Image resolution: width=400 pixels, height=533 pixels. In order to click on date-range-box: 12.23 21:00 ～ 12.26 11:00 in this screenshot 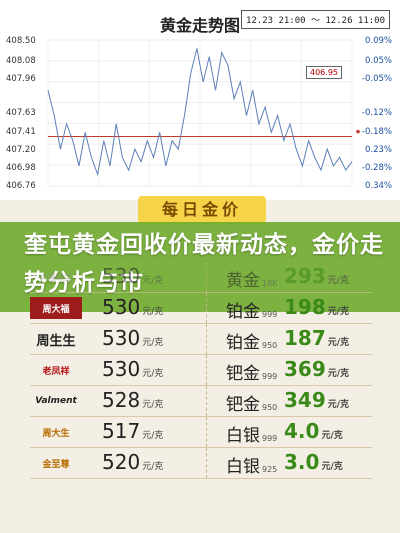, I will do `click(315, 19)`.